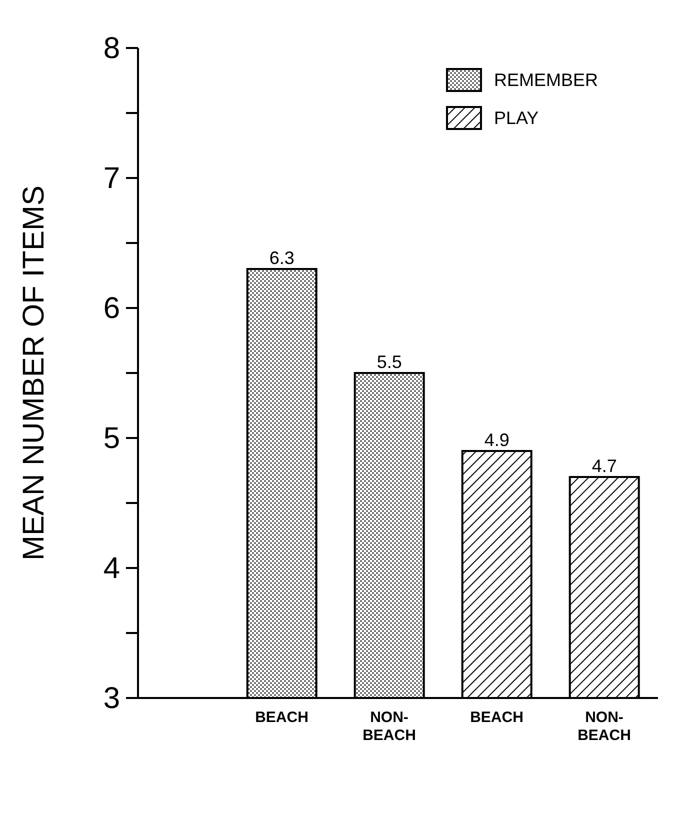  What do you see at coordinates (546, 80) in the screenshot?
I see `legend-label: REMEMBER` at bounding box center [546, 80].